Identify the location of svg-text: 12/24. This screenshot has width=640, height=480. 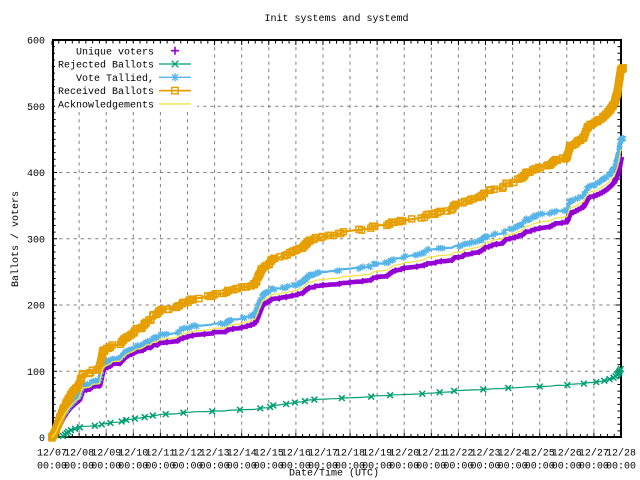
(513, 454).